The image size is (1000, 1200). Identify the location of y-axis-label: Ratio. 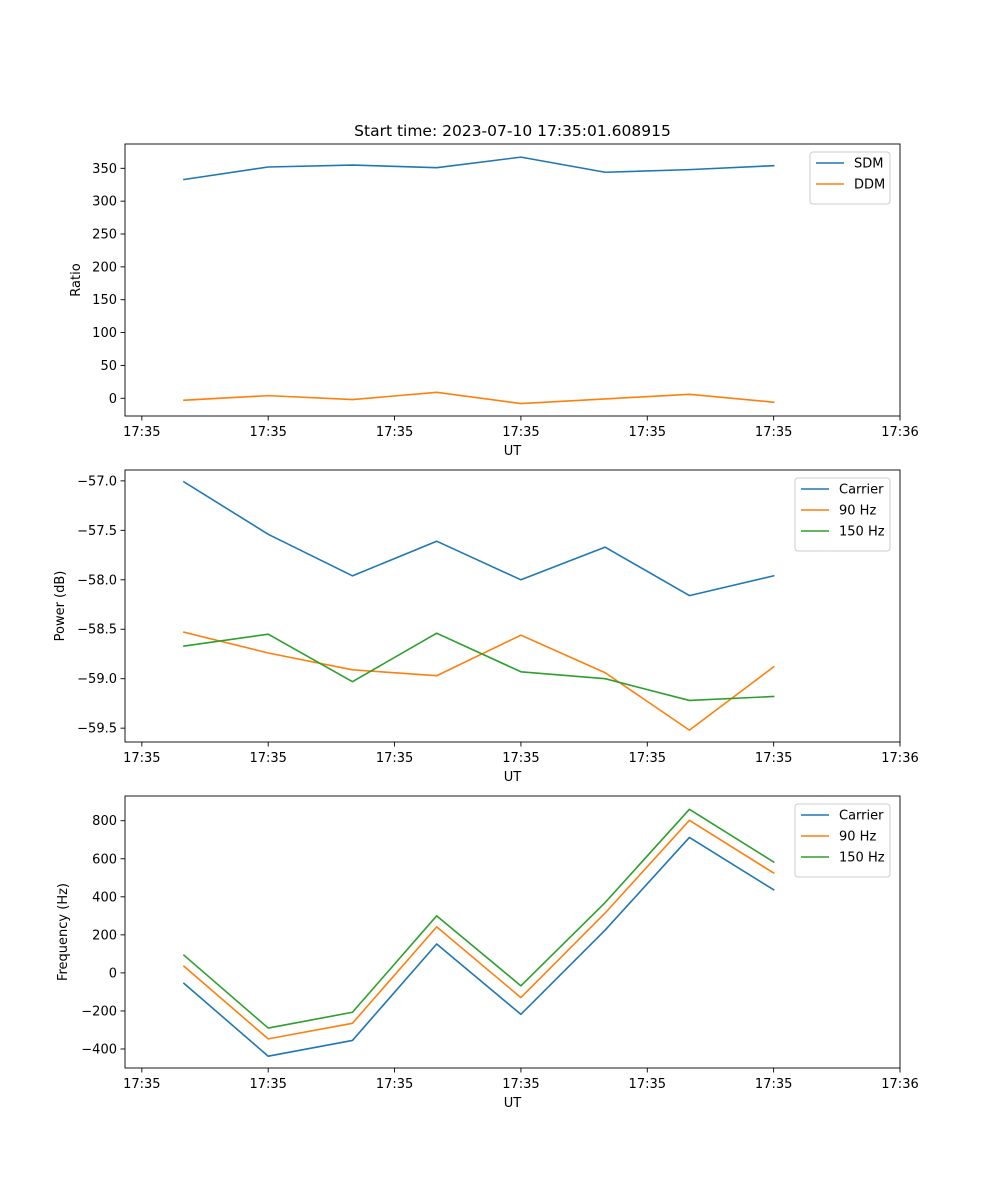
(76, 279).